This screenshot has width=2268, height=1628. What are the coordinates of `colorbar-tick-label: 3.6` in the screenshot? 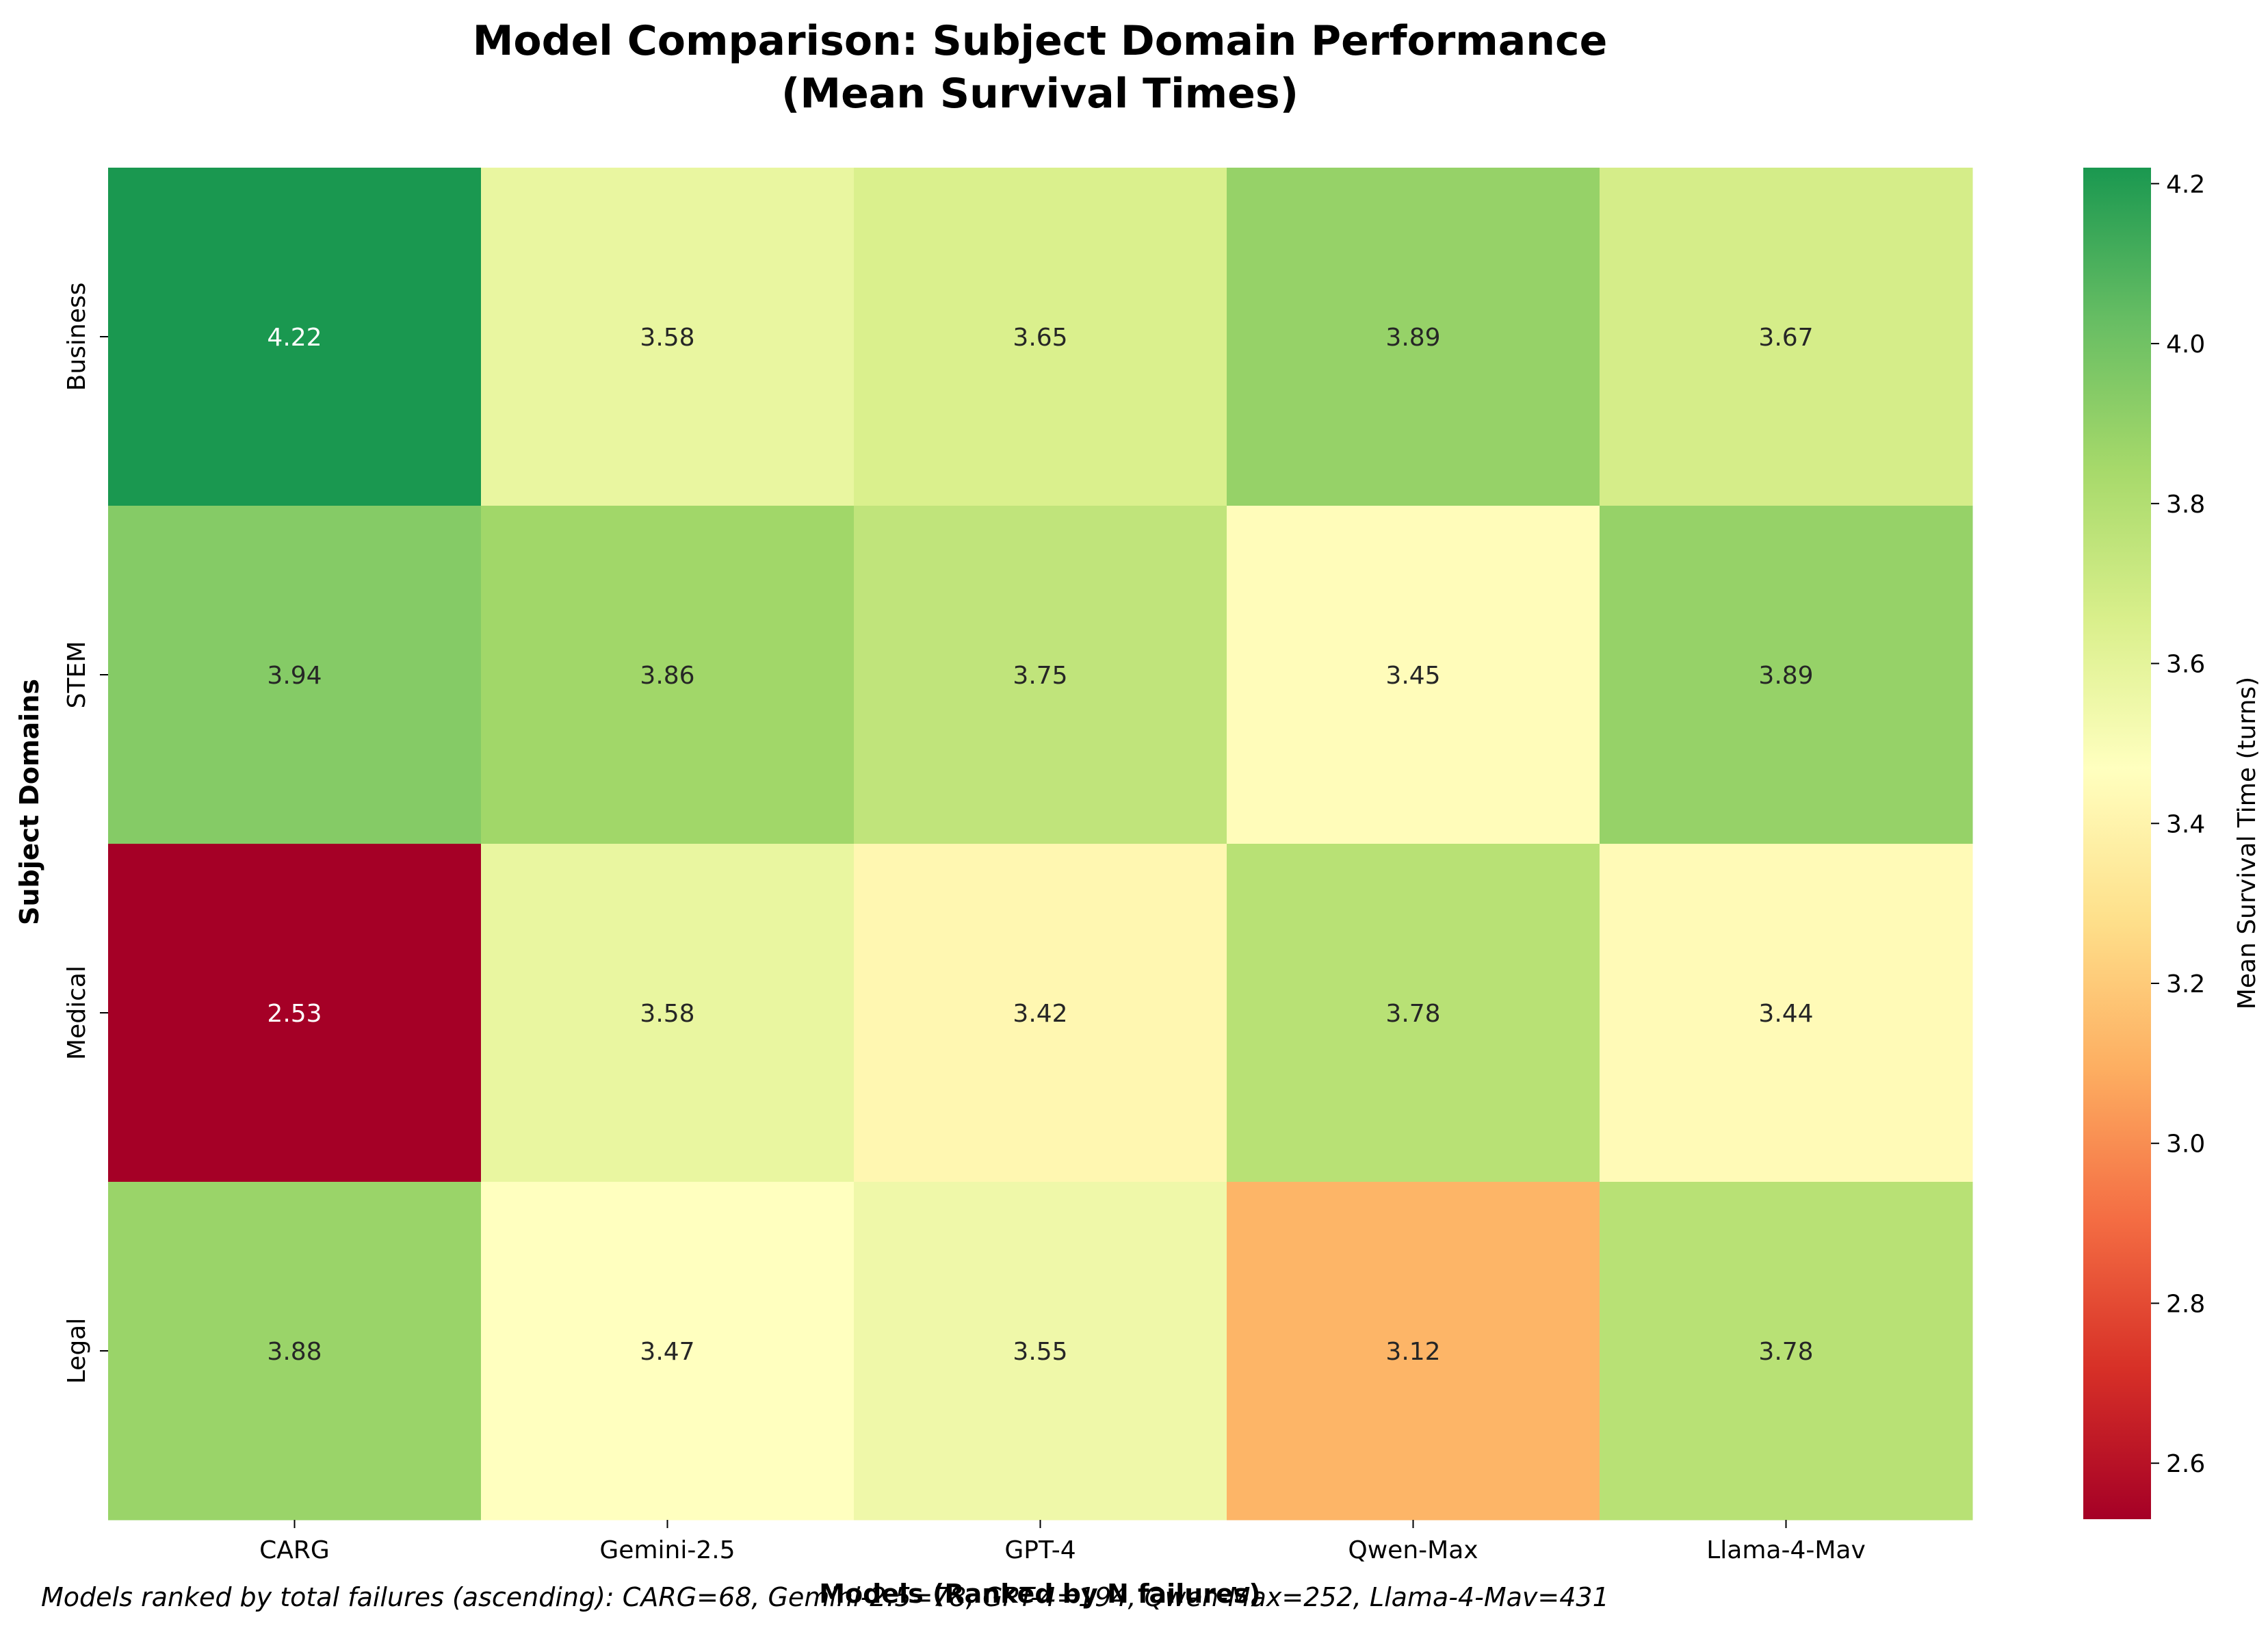 It's located at (2185, 665).